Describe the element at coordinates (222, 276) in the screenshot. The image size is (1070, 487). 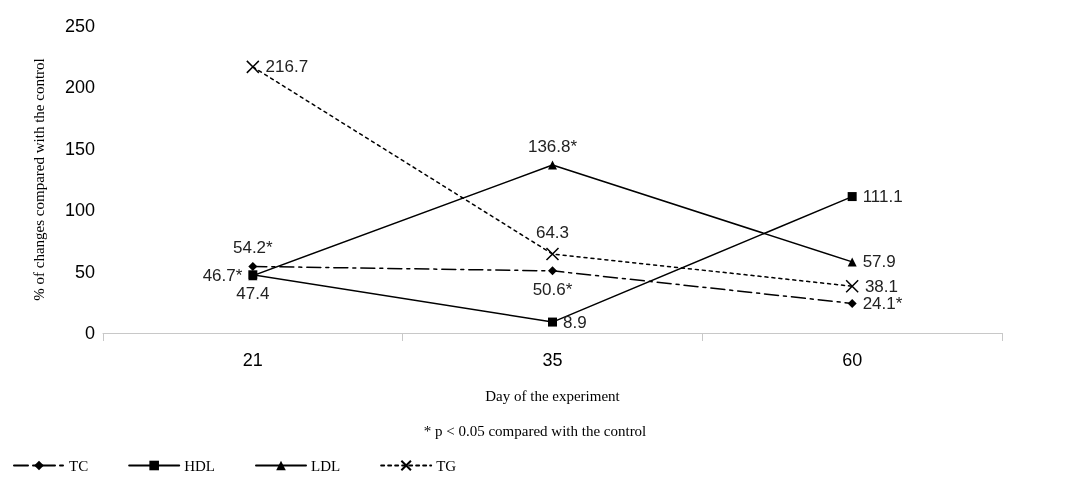
I see `data-label: 46.7*` at that location.